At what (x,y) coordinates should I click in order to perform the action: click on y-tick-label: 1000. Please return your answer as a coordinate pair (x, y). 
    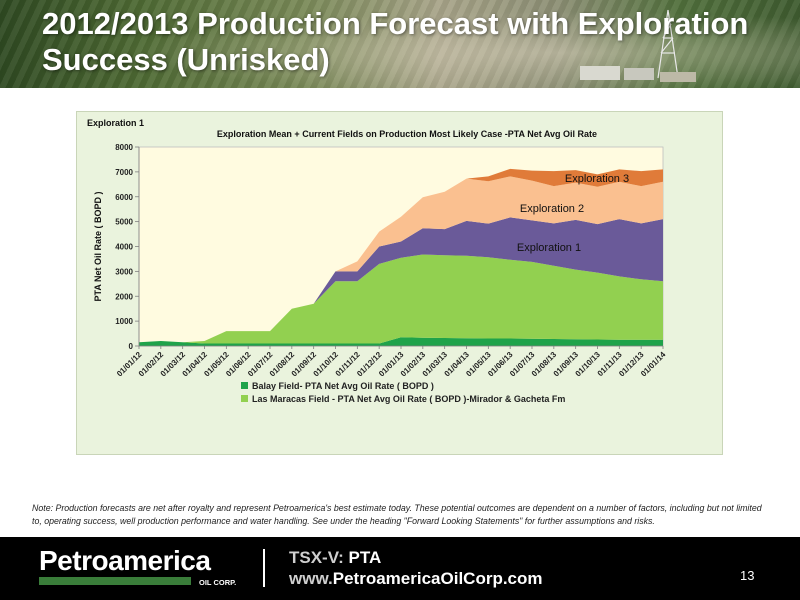
    Looking at the image, I should click on (124, 321).